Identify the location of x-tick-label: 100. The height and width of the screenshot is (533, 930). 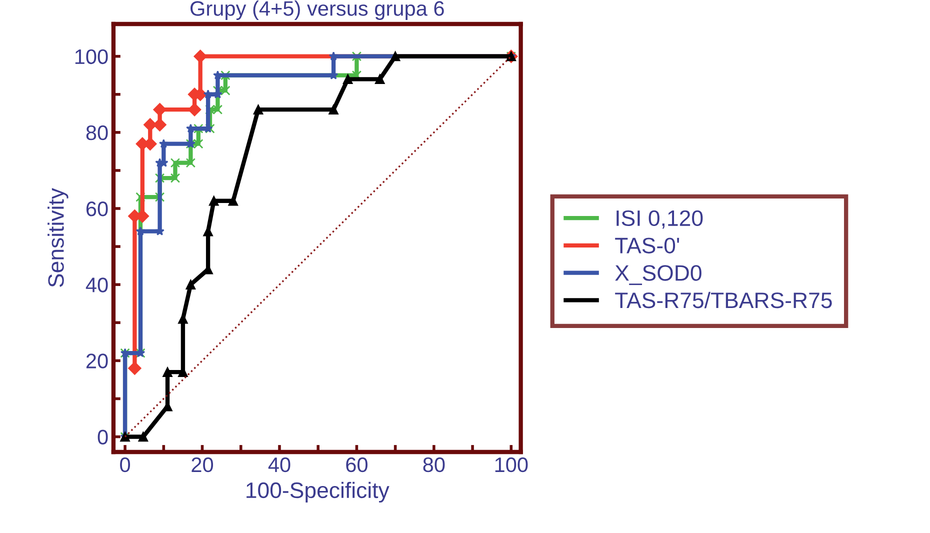
(511, 464).